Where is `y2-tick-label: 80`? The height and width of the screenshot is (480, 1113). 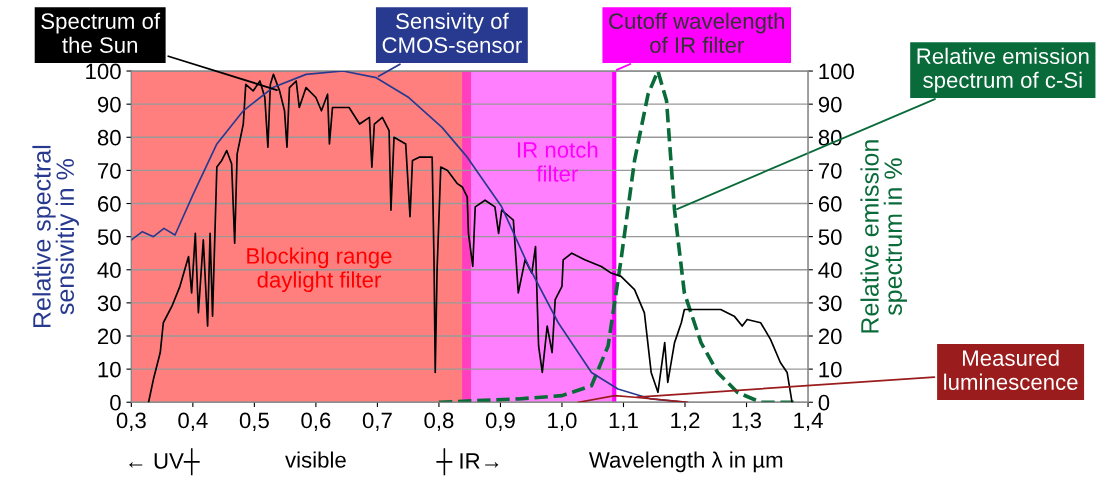
y2-tick-label: 80 is located at coordinates (830, 137).